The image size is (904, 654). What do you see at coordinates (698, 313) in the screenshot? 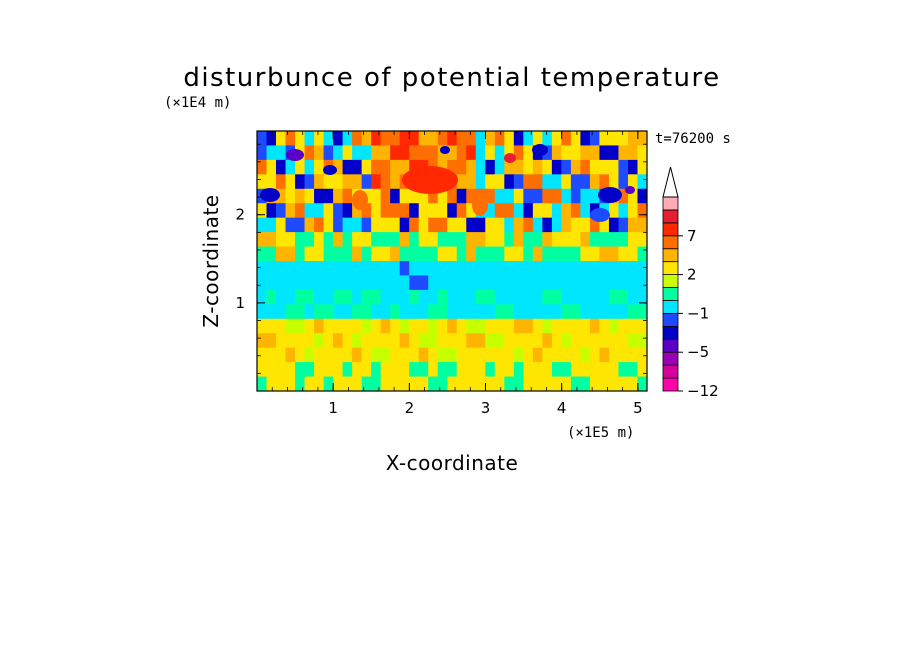
I see `colorbar-tick-label: −1` at bounding box center [698, 313].